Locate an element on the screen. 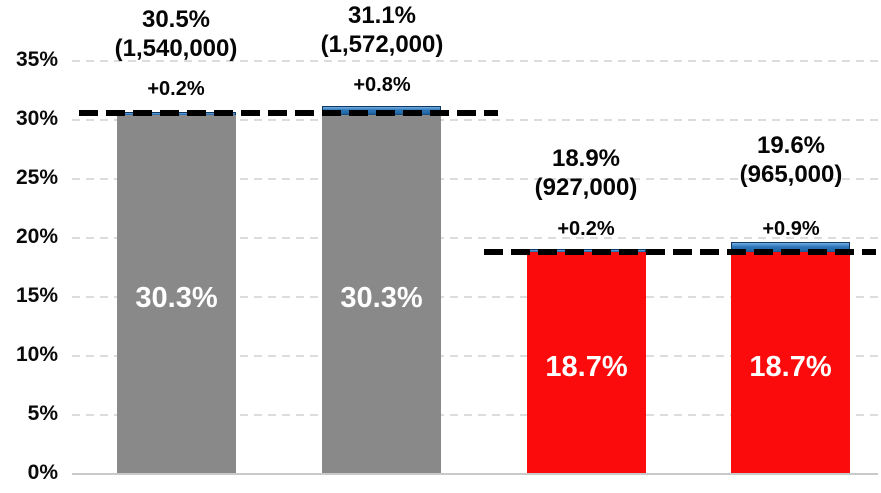 This screenshot has height=493, width=881. bar-2-total-label: 31.1% (1,572,000) is located at coordinates (382, 30).